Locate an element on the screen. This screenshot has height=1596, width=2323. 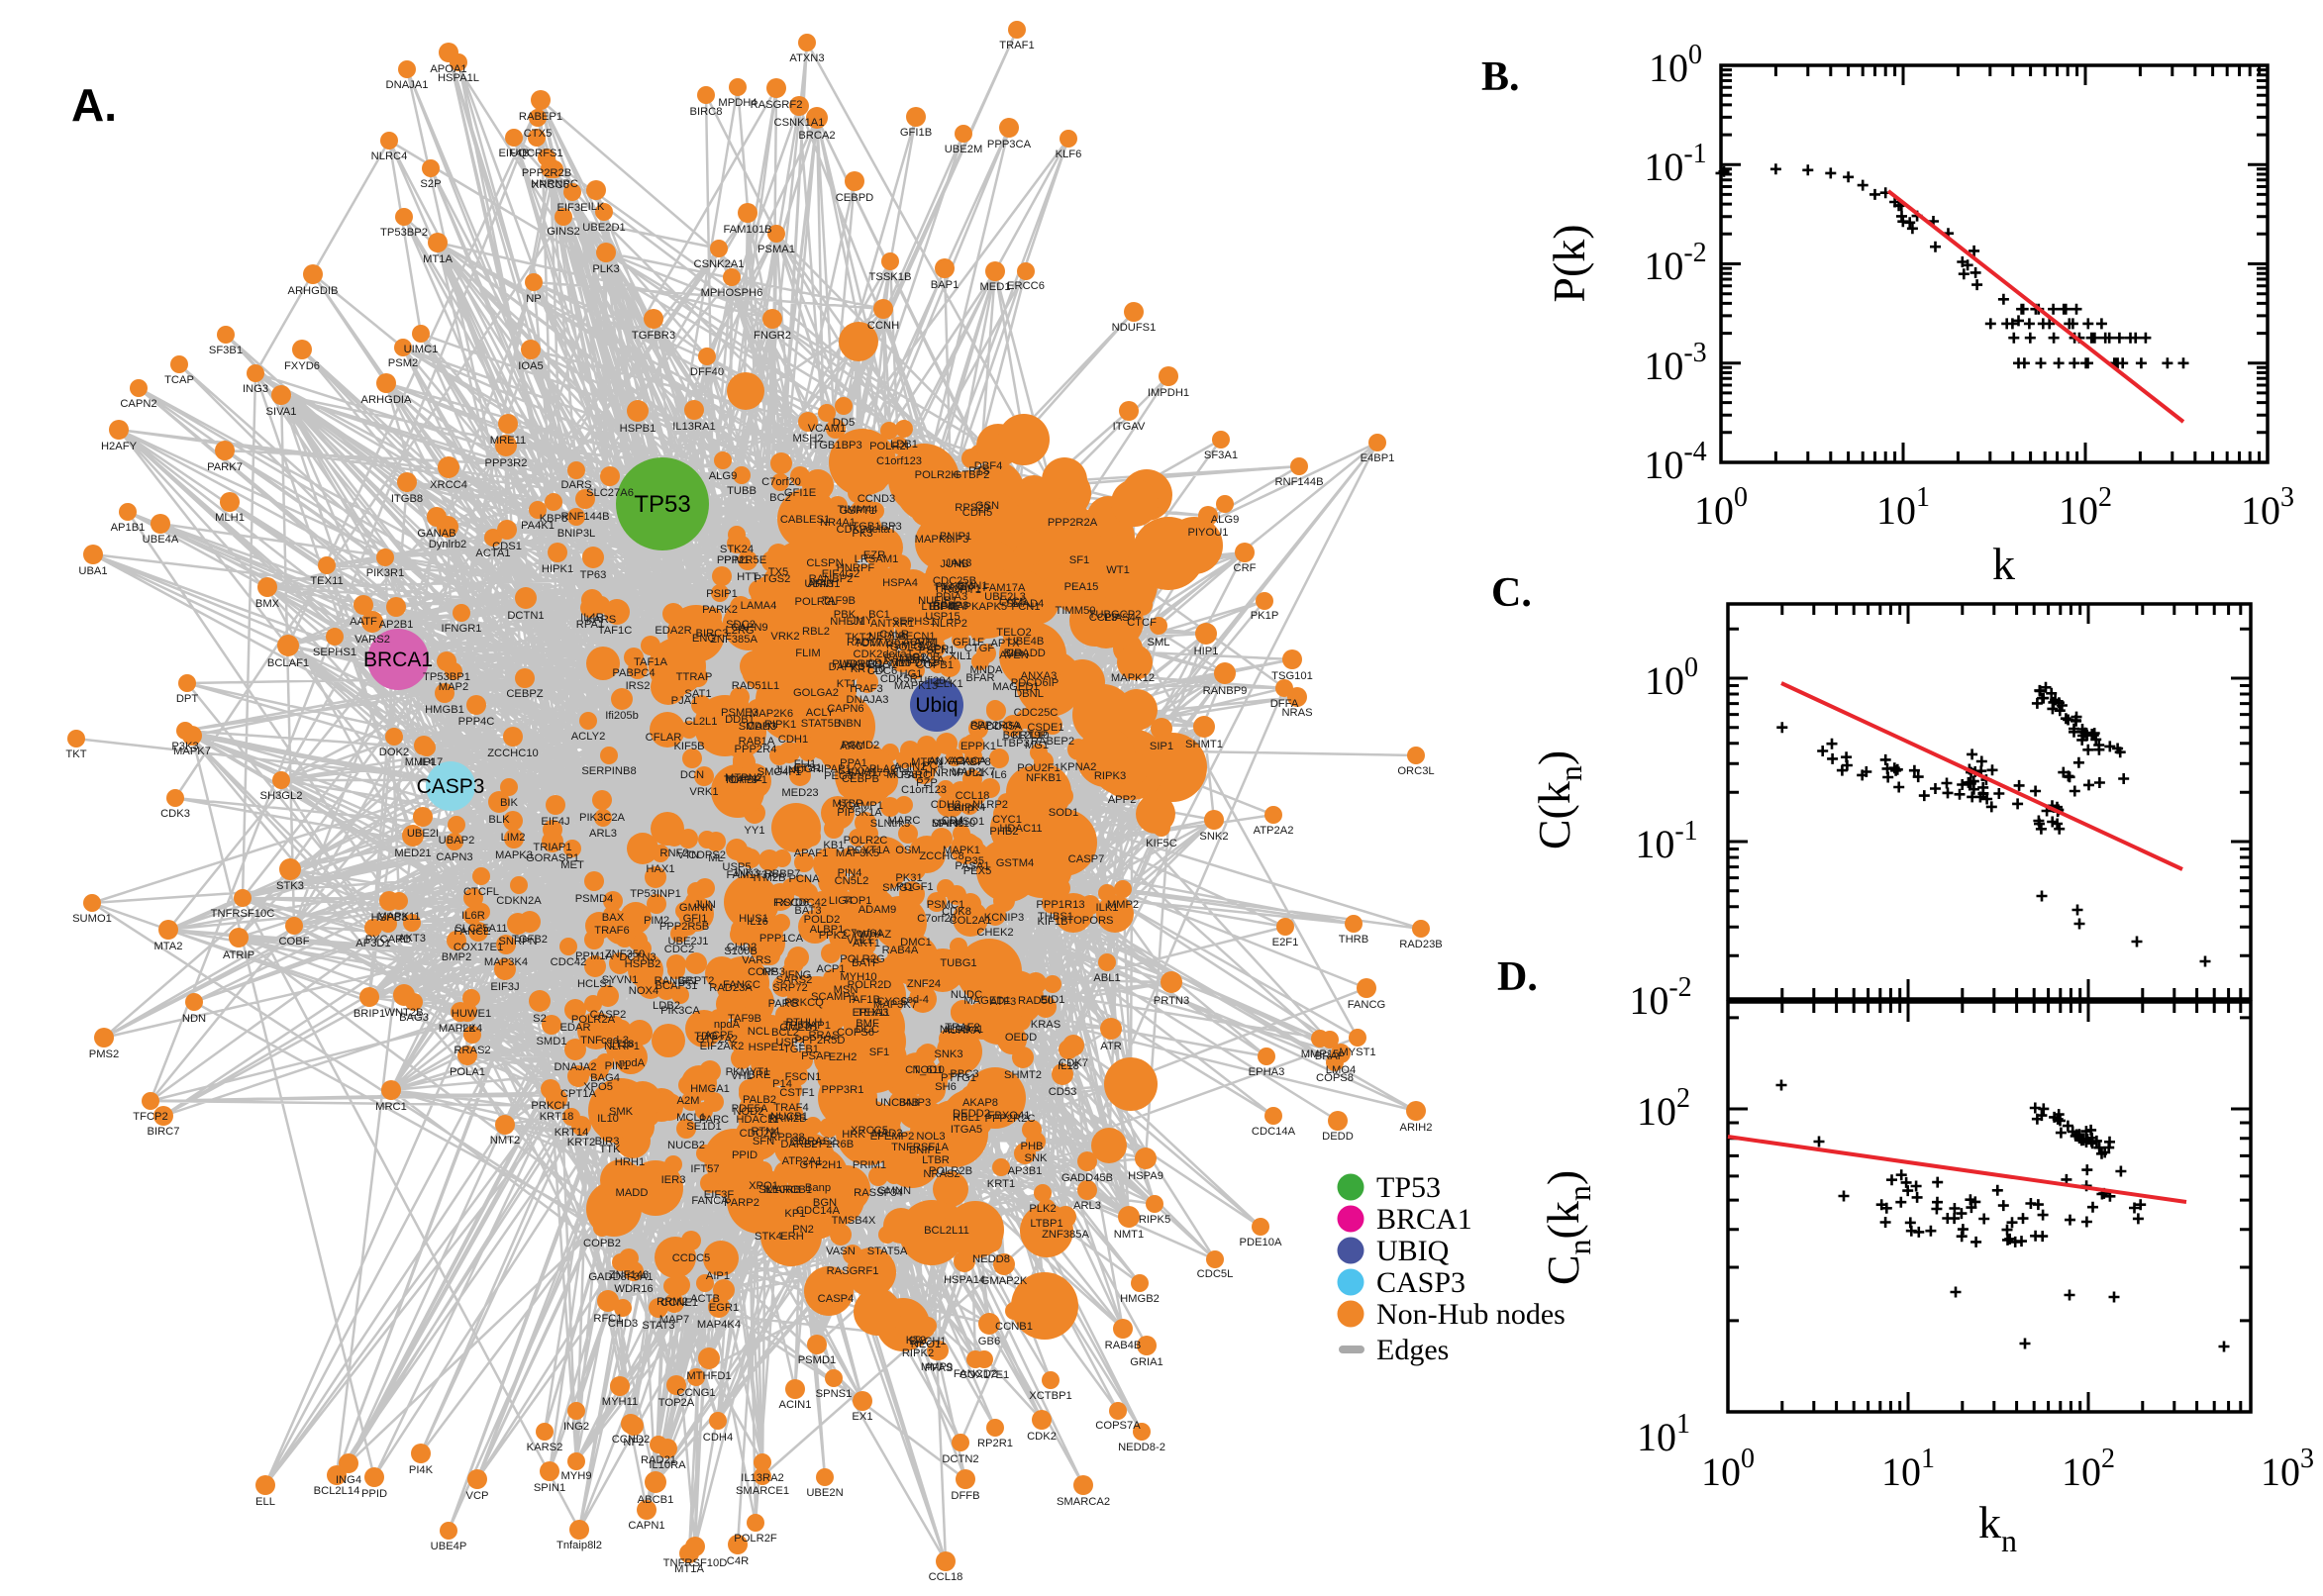
svg-text: RTN4 is located at coordinates (765, 1132).